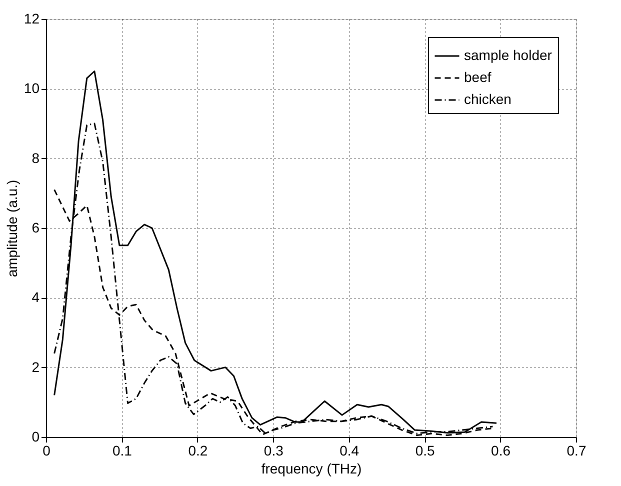 The height and width of the screenshot is (486, 621). Describe the element at coordinates (311, 468) in the screenshot. I see `x-axis-title: frequency (THz)` at that location.